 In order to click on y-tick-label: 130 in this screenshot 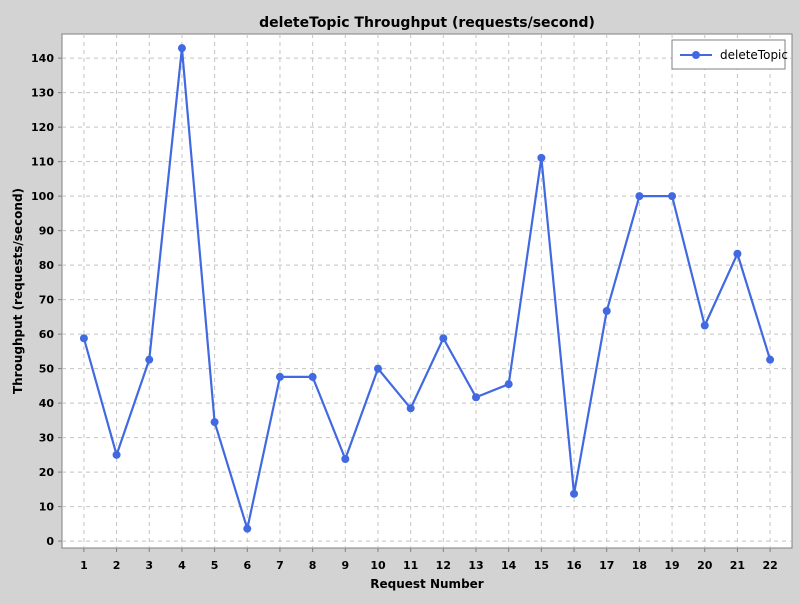, I will do `click(42, 93)`.